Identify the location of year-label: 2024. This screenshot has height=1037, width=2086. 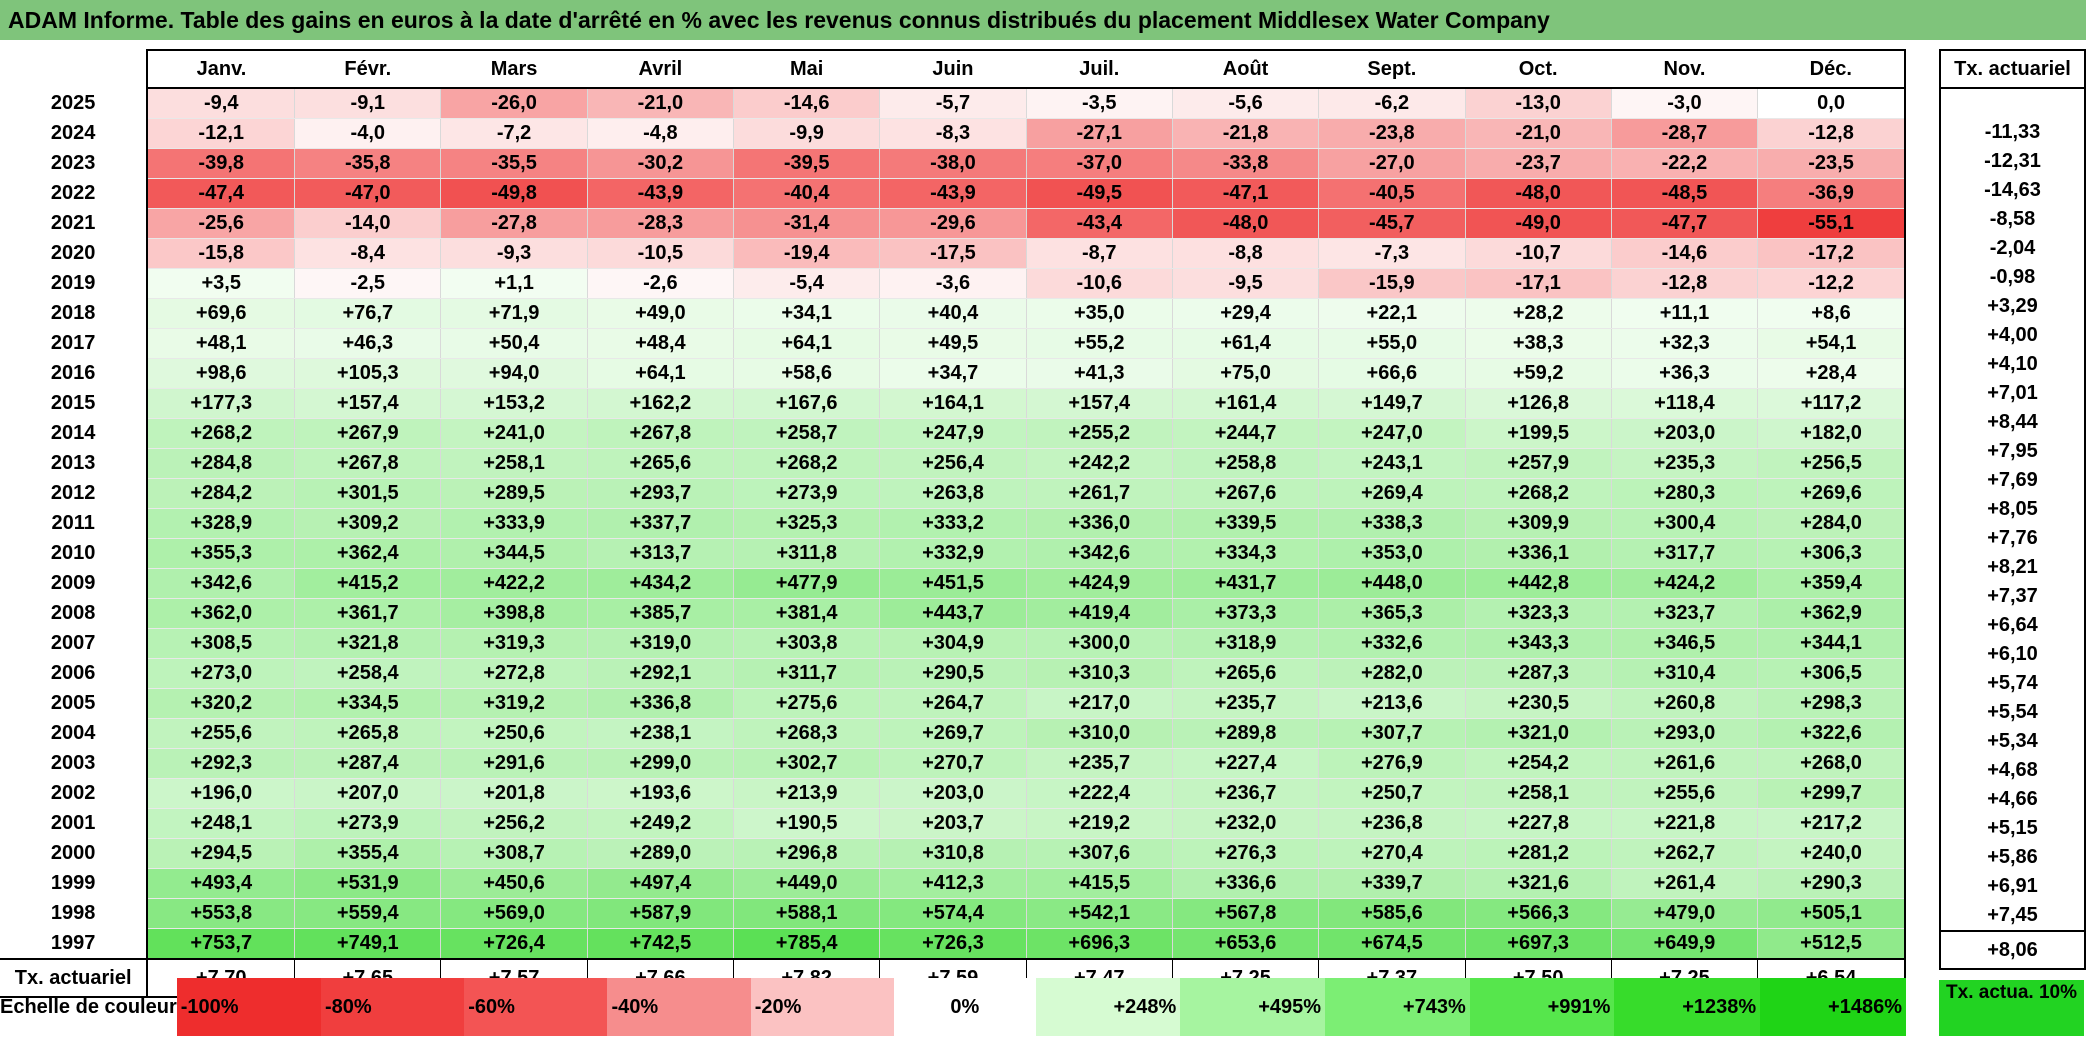
(73, 133).